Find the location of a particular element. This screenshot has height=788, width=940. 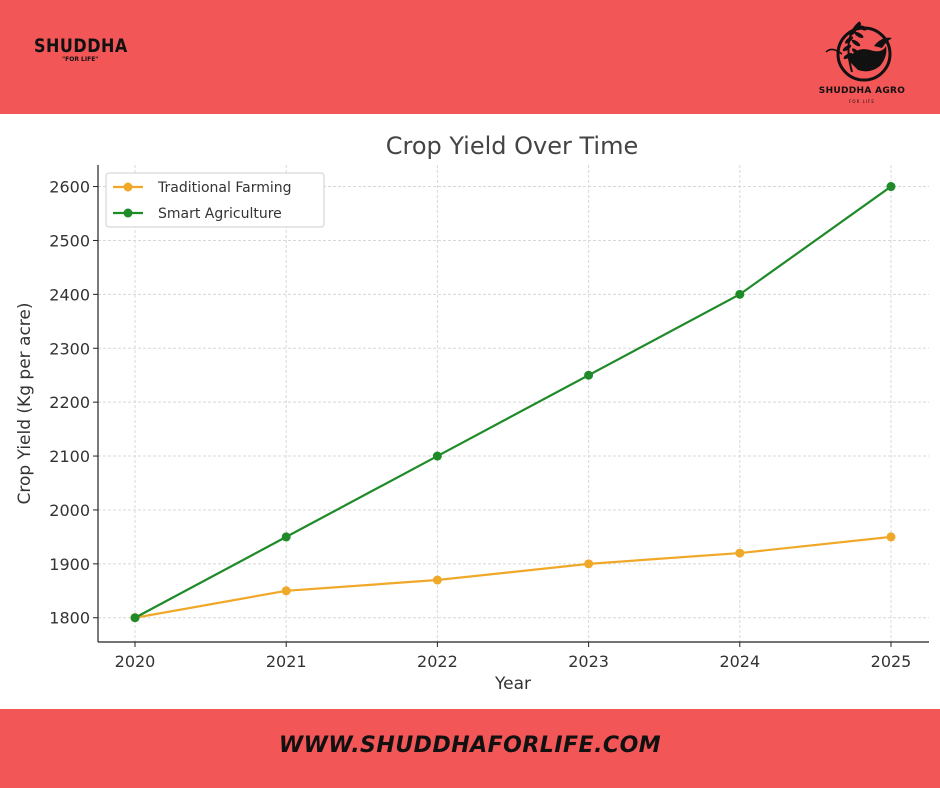

y-tick-label: 2600 is located at coordinates (69, 187).